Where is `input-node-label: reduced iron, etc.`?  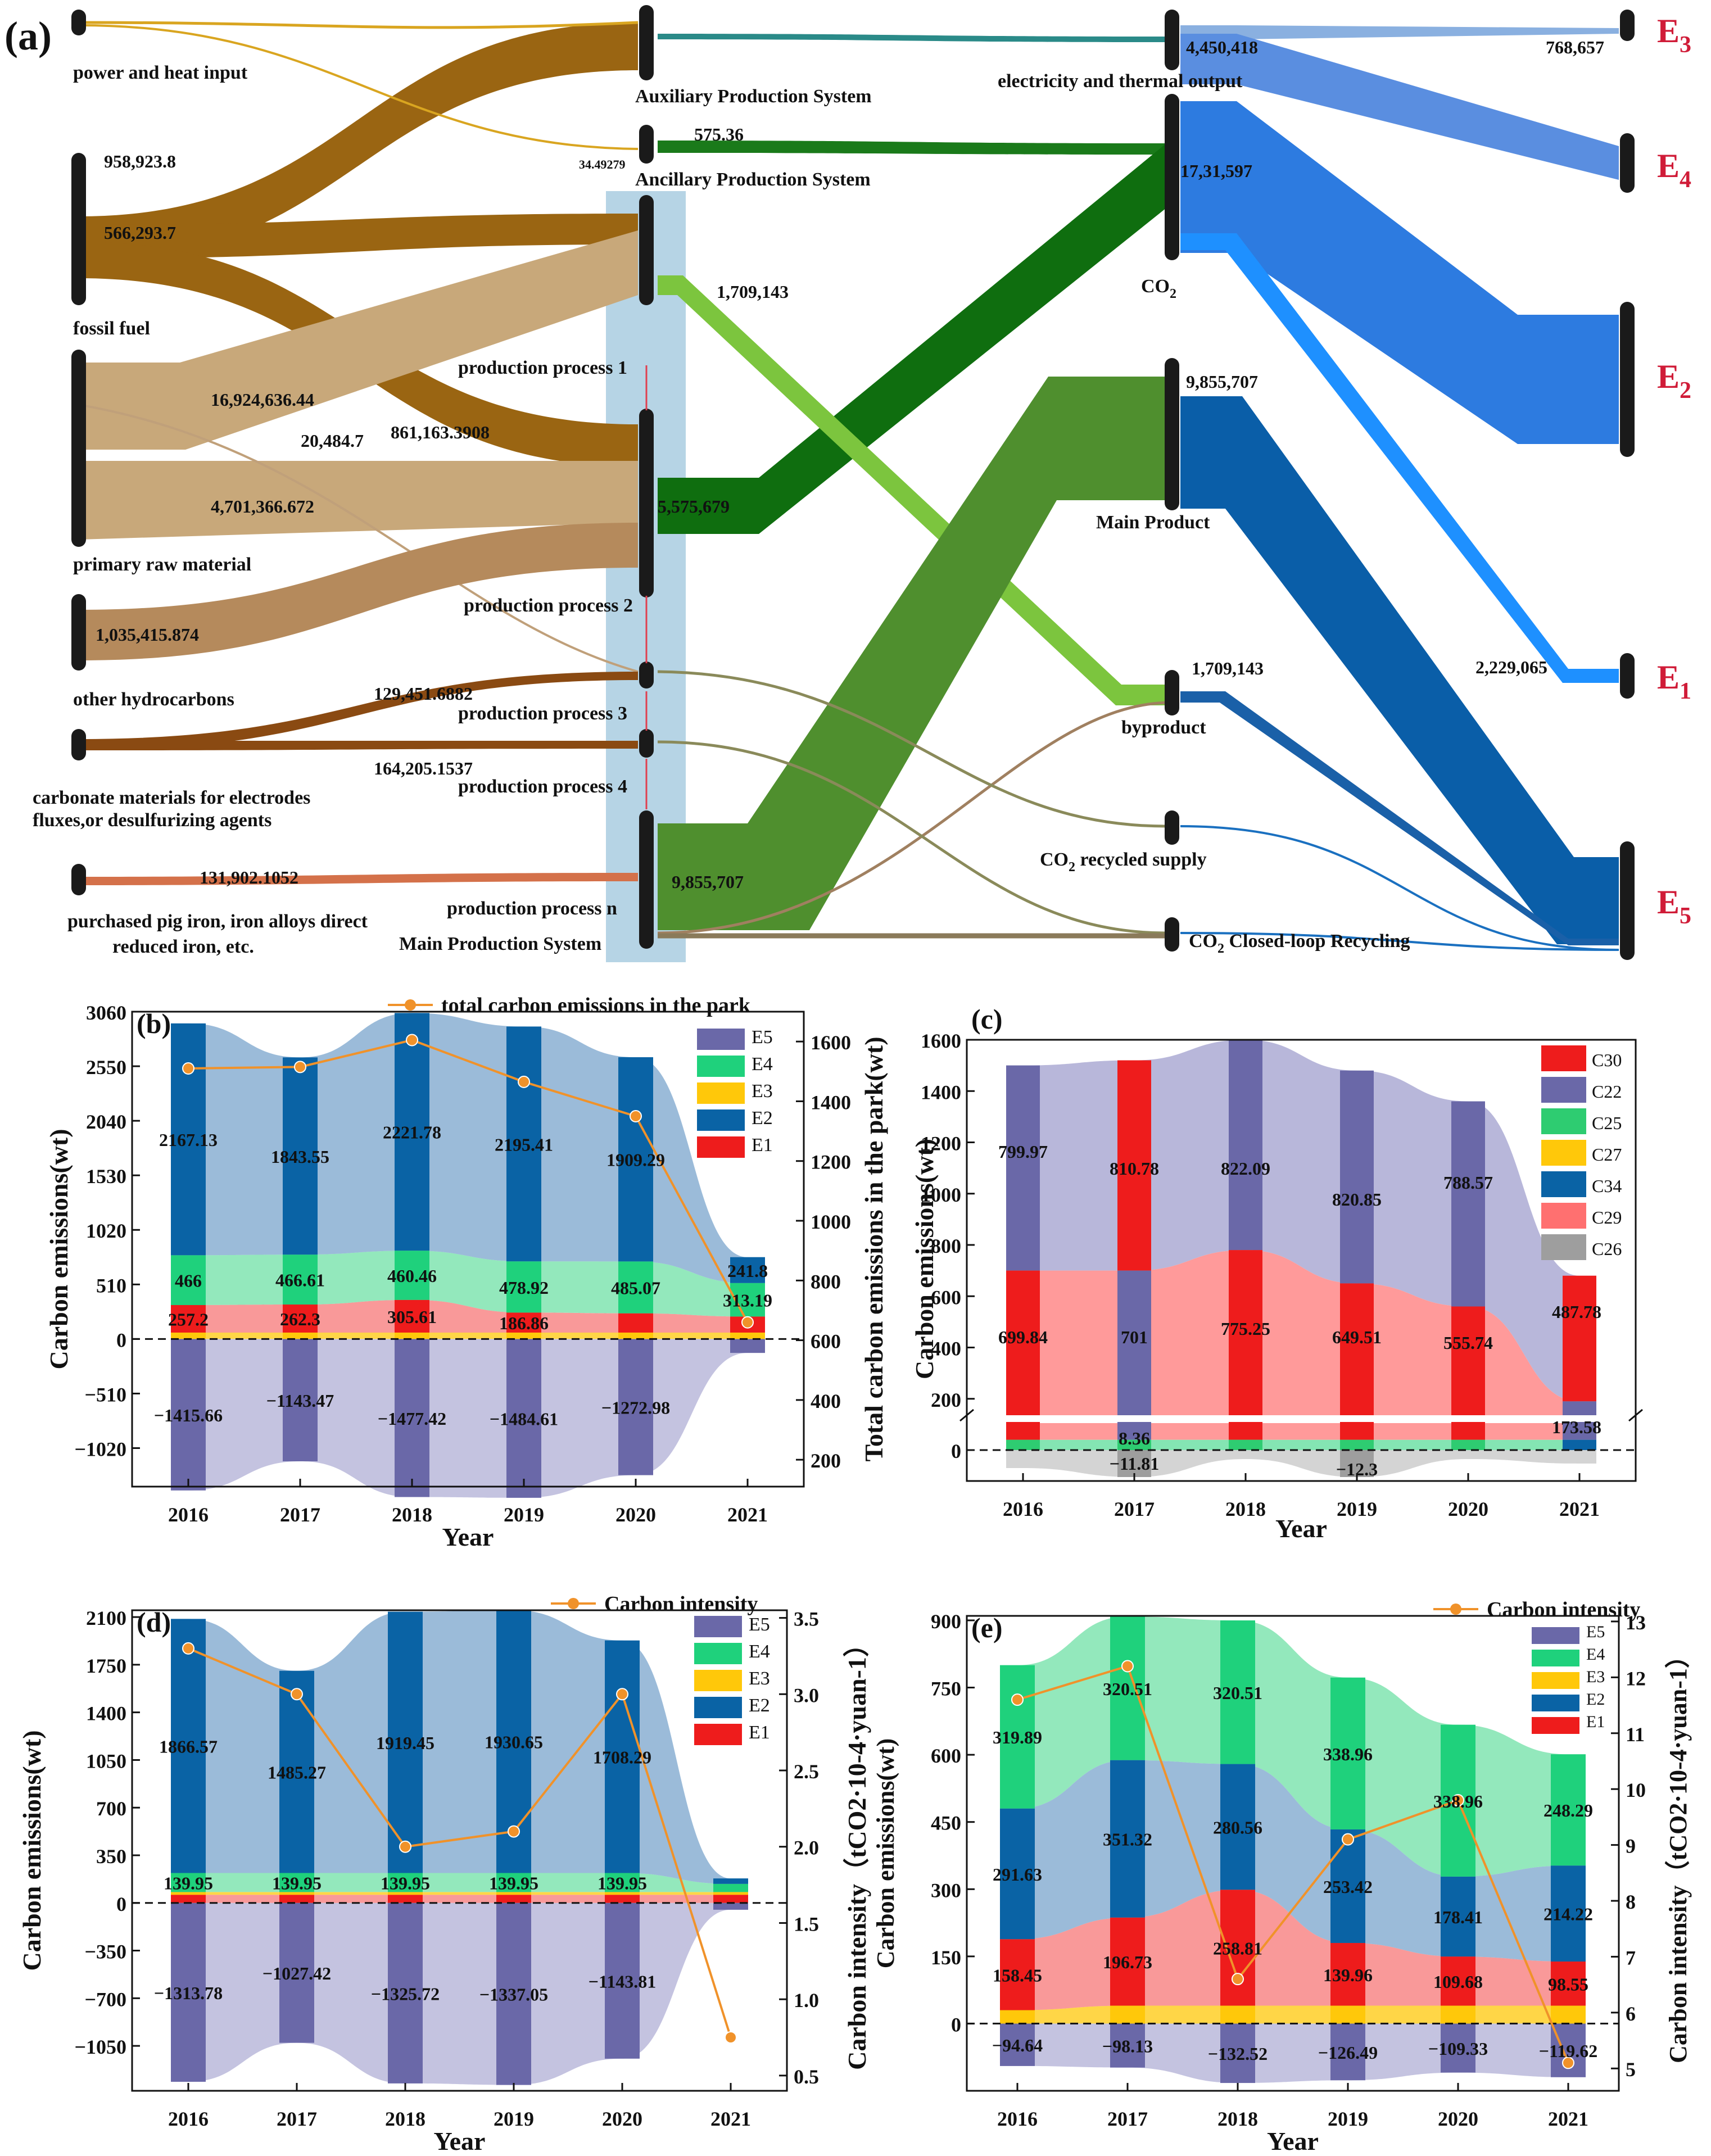
input-node-label: reduced iron, etc. is located at coordinates (183, 946).